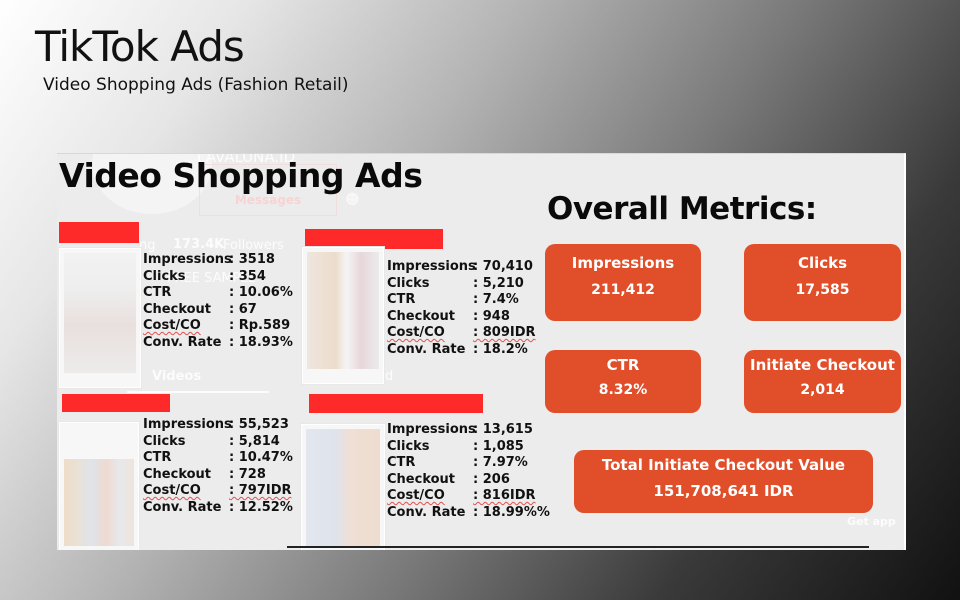 Image resolution: width=960 pixels, height=600 pixels. I want to click on page-title: TikTok Ads, so click(140, 46).